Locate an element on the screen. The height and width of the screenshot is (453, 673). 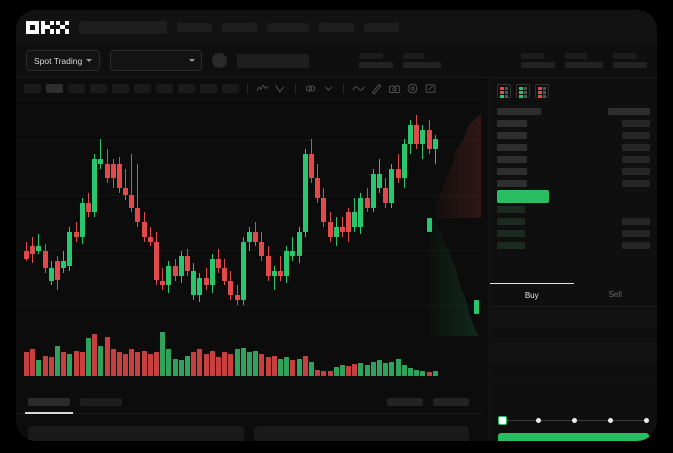
trading-mode-dropdown: Spot Trading is located at coordinates (63, 60).